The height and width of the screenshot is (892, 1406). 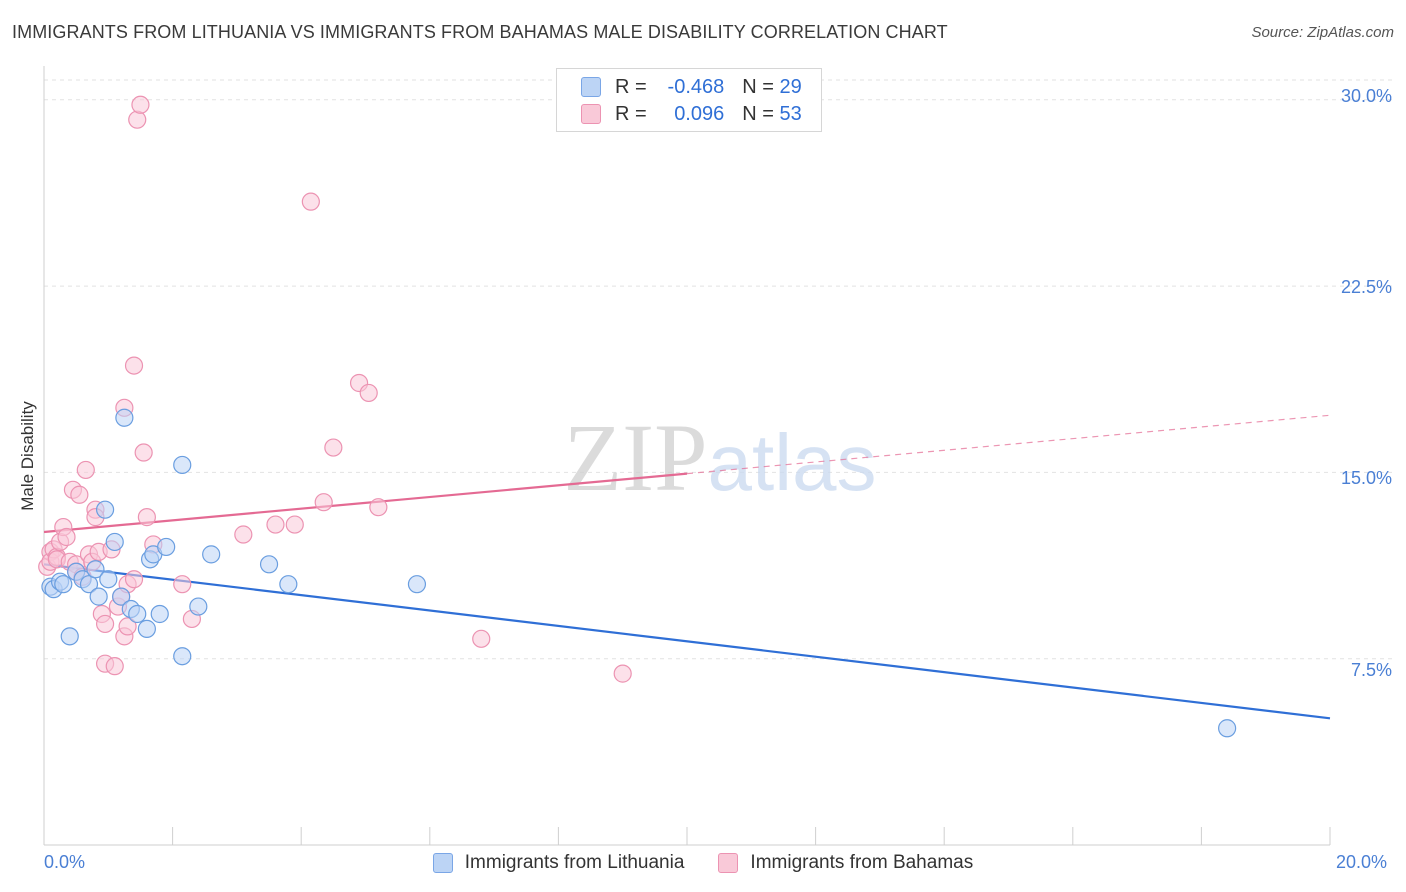 I want to click on legend-label: Immigrants from Lithuania, so click(x=574, y=862).